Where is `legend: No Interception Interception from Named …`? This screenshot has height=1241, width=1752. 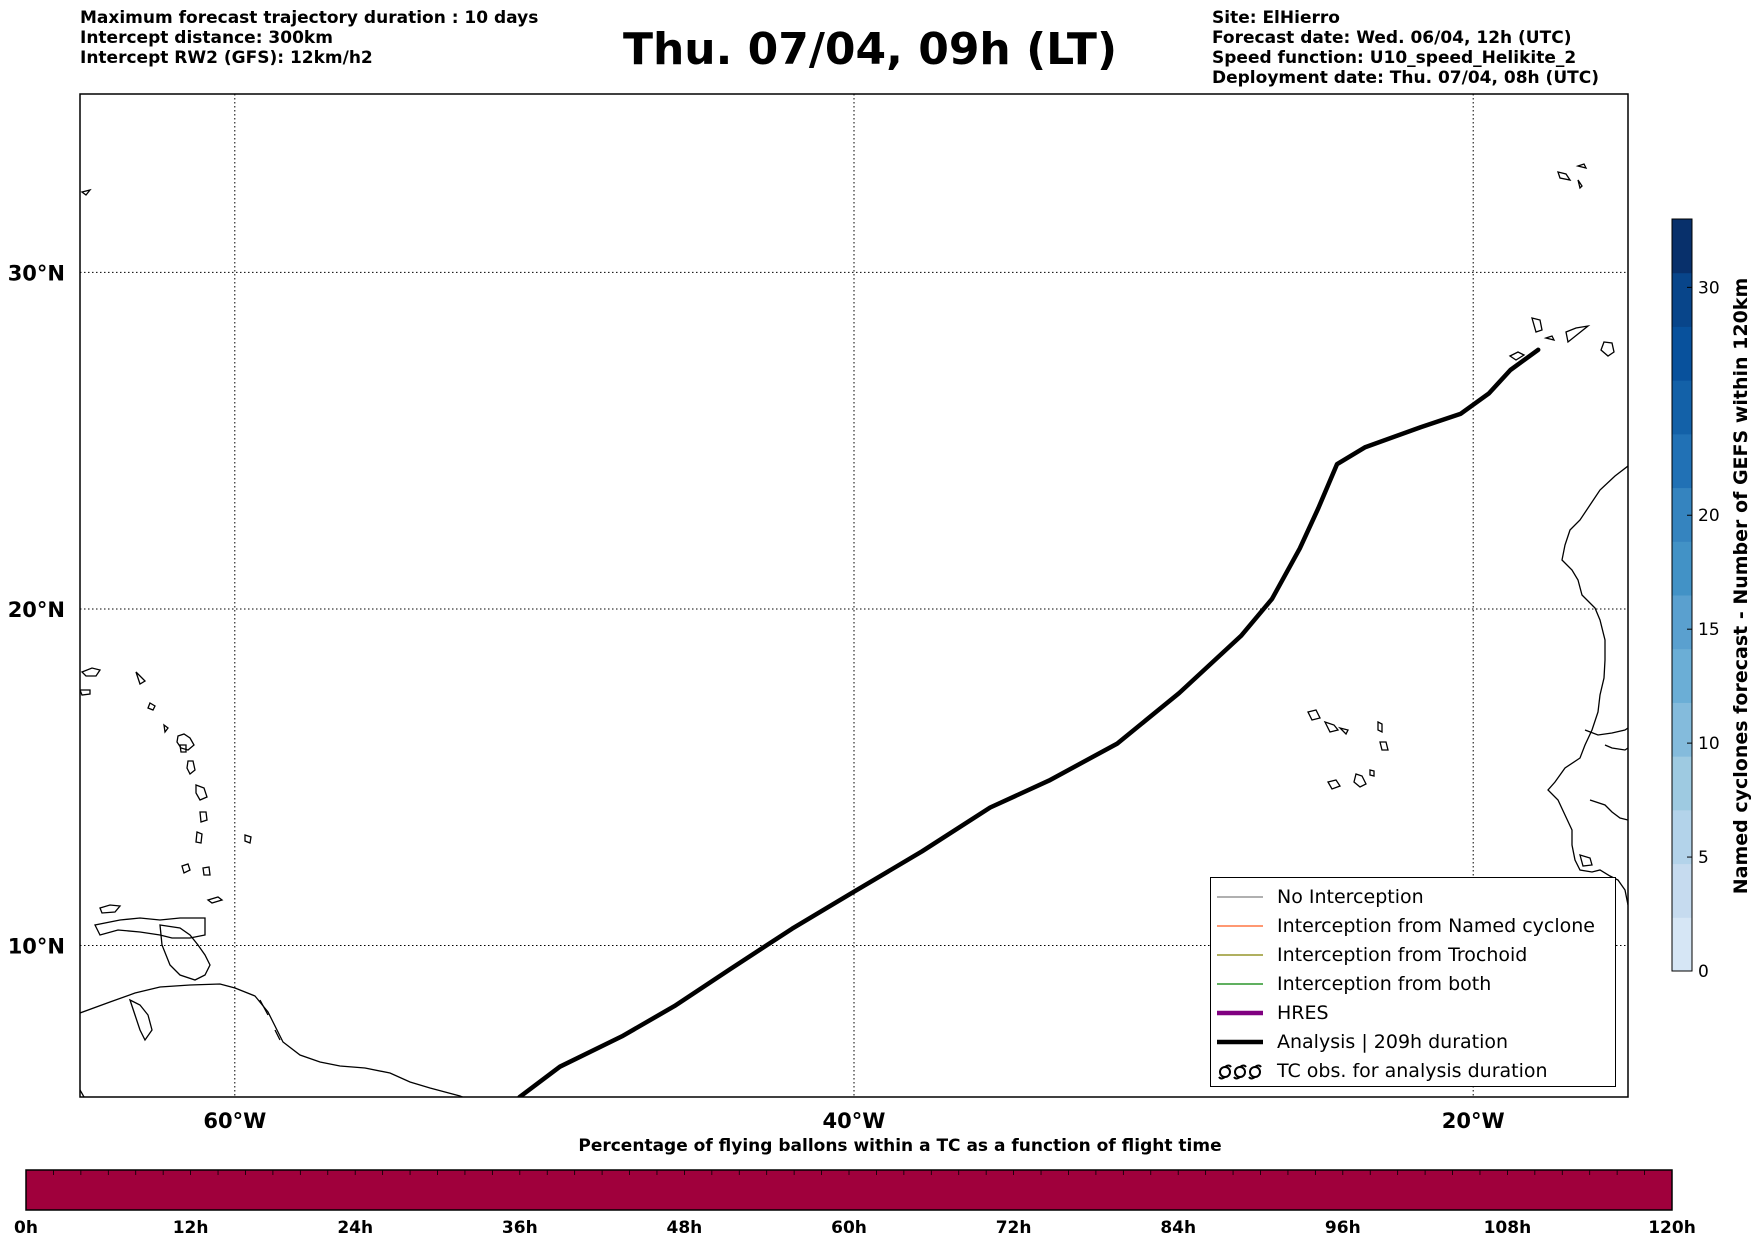 legend: No Interception Interception from Named … is located at coordinates (1413, 982).